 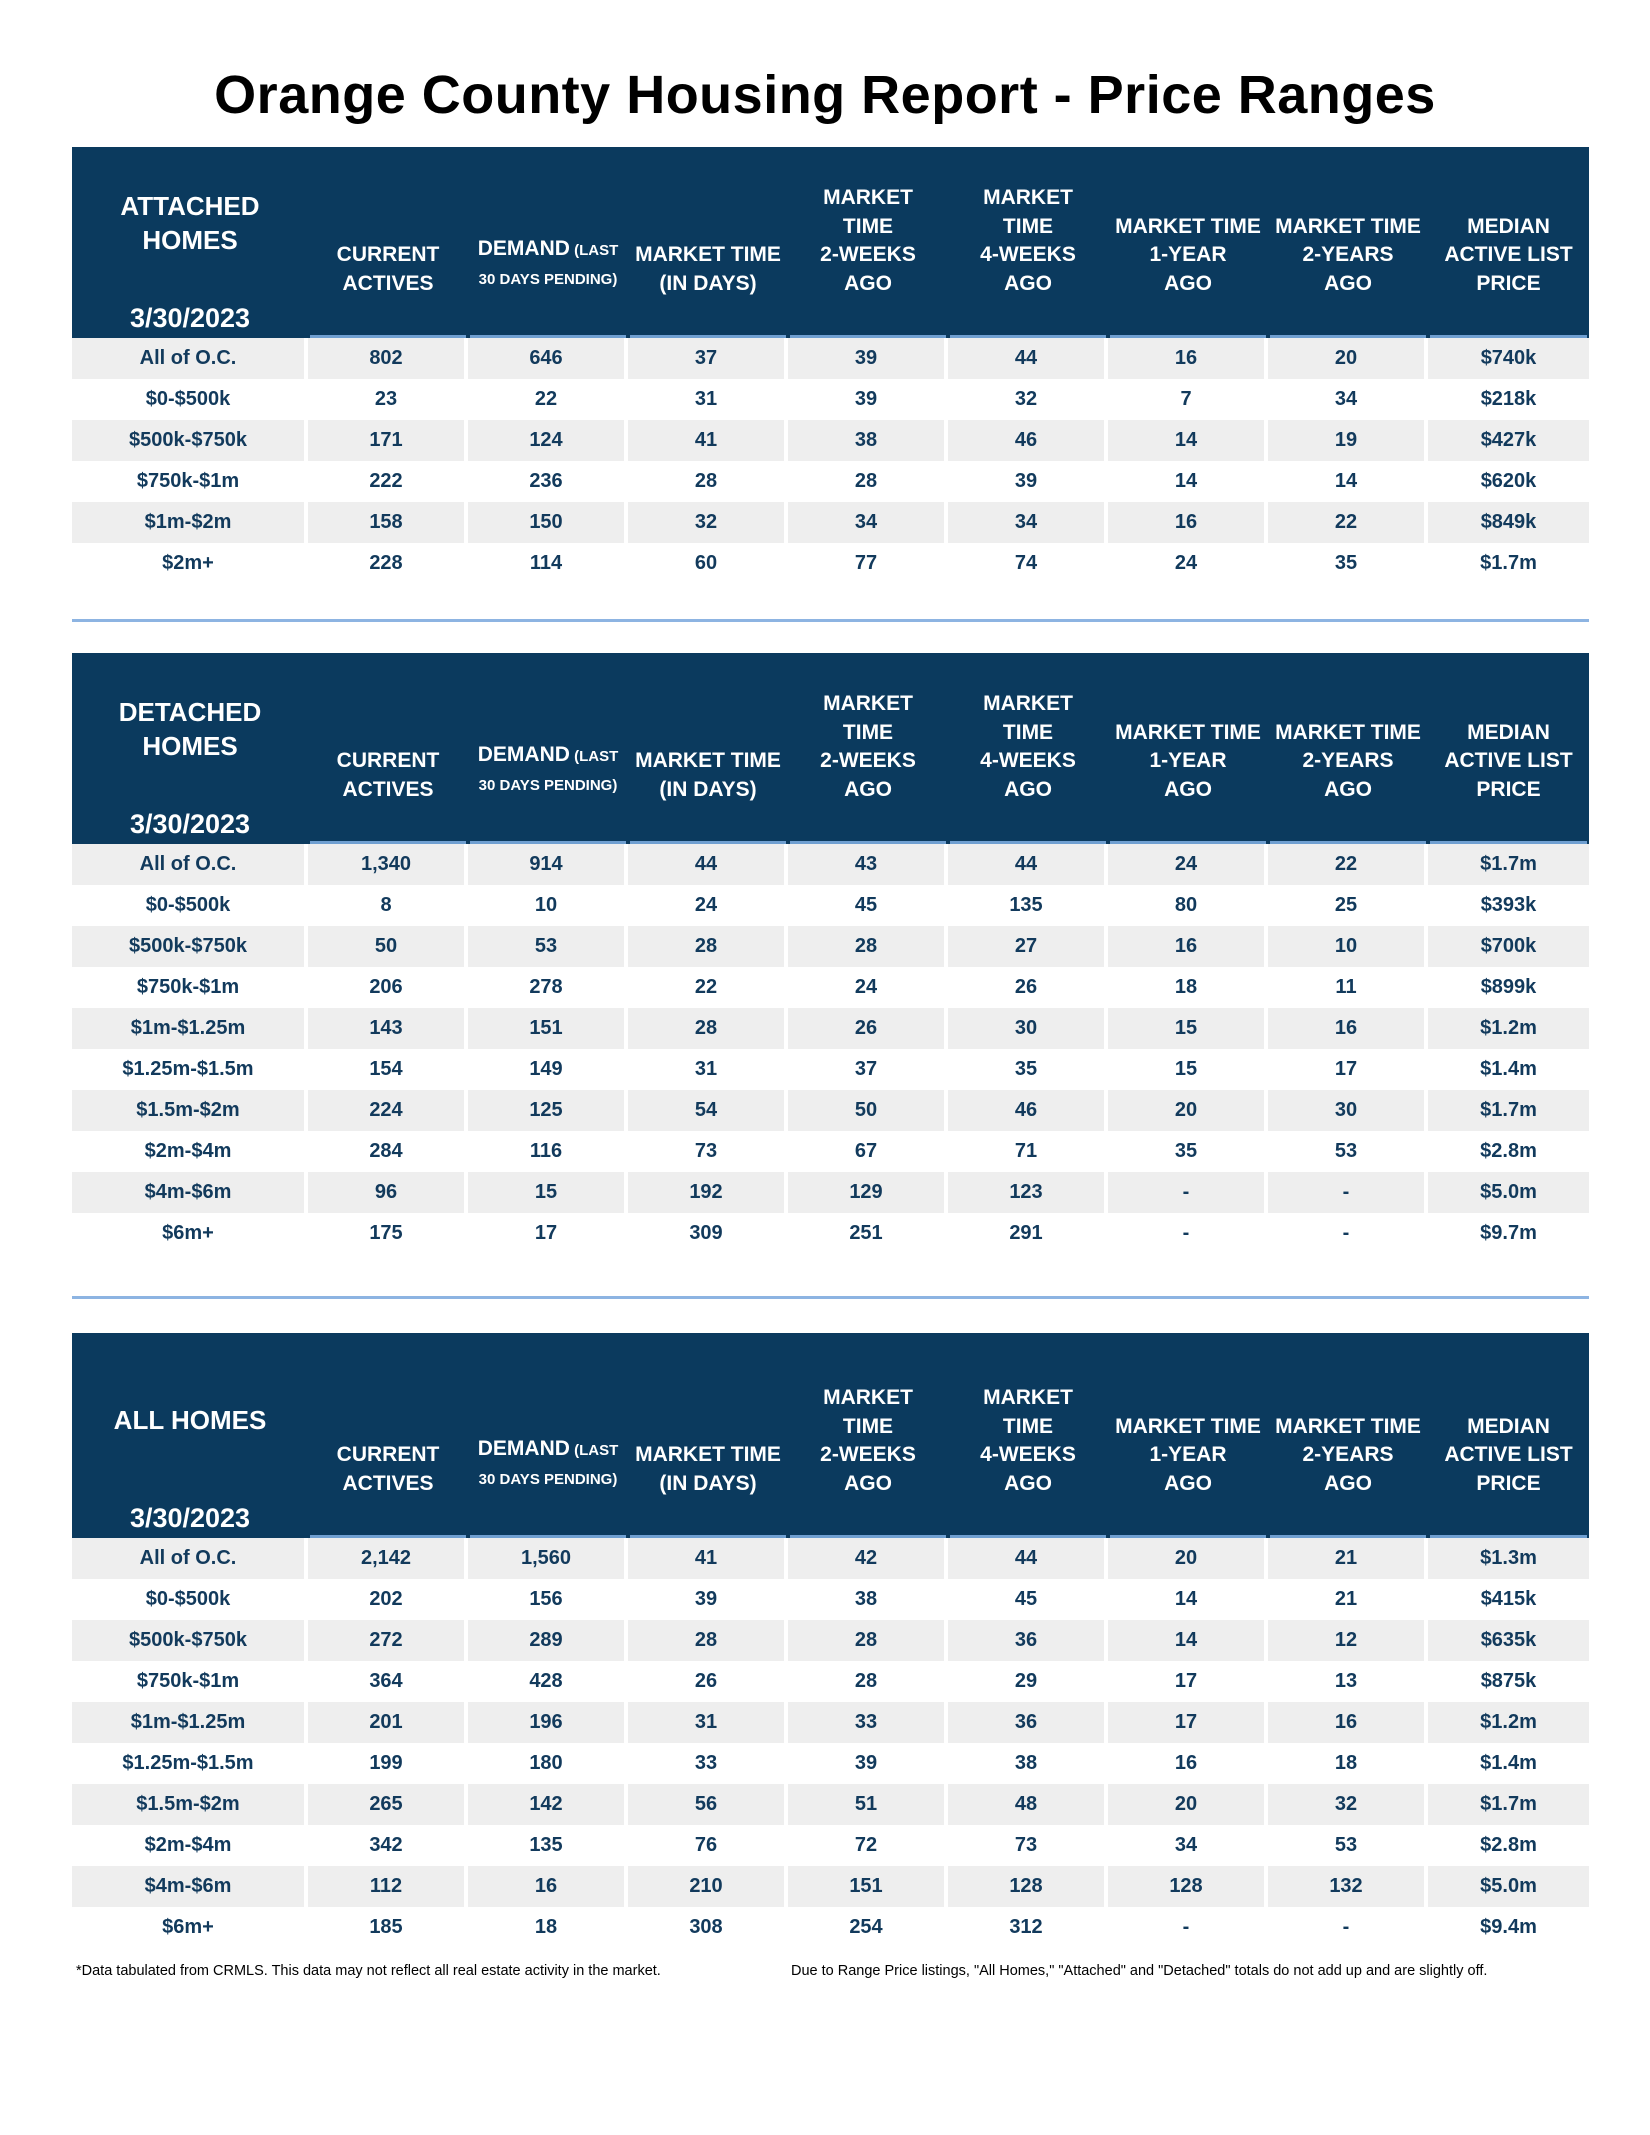 I want to click on cell-current-actives: 154, so click(x=388, y=1069).